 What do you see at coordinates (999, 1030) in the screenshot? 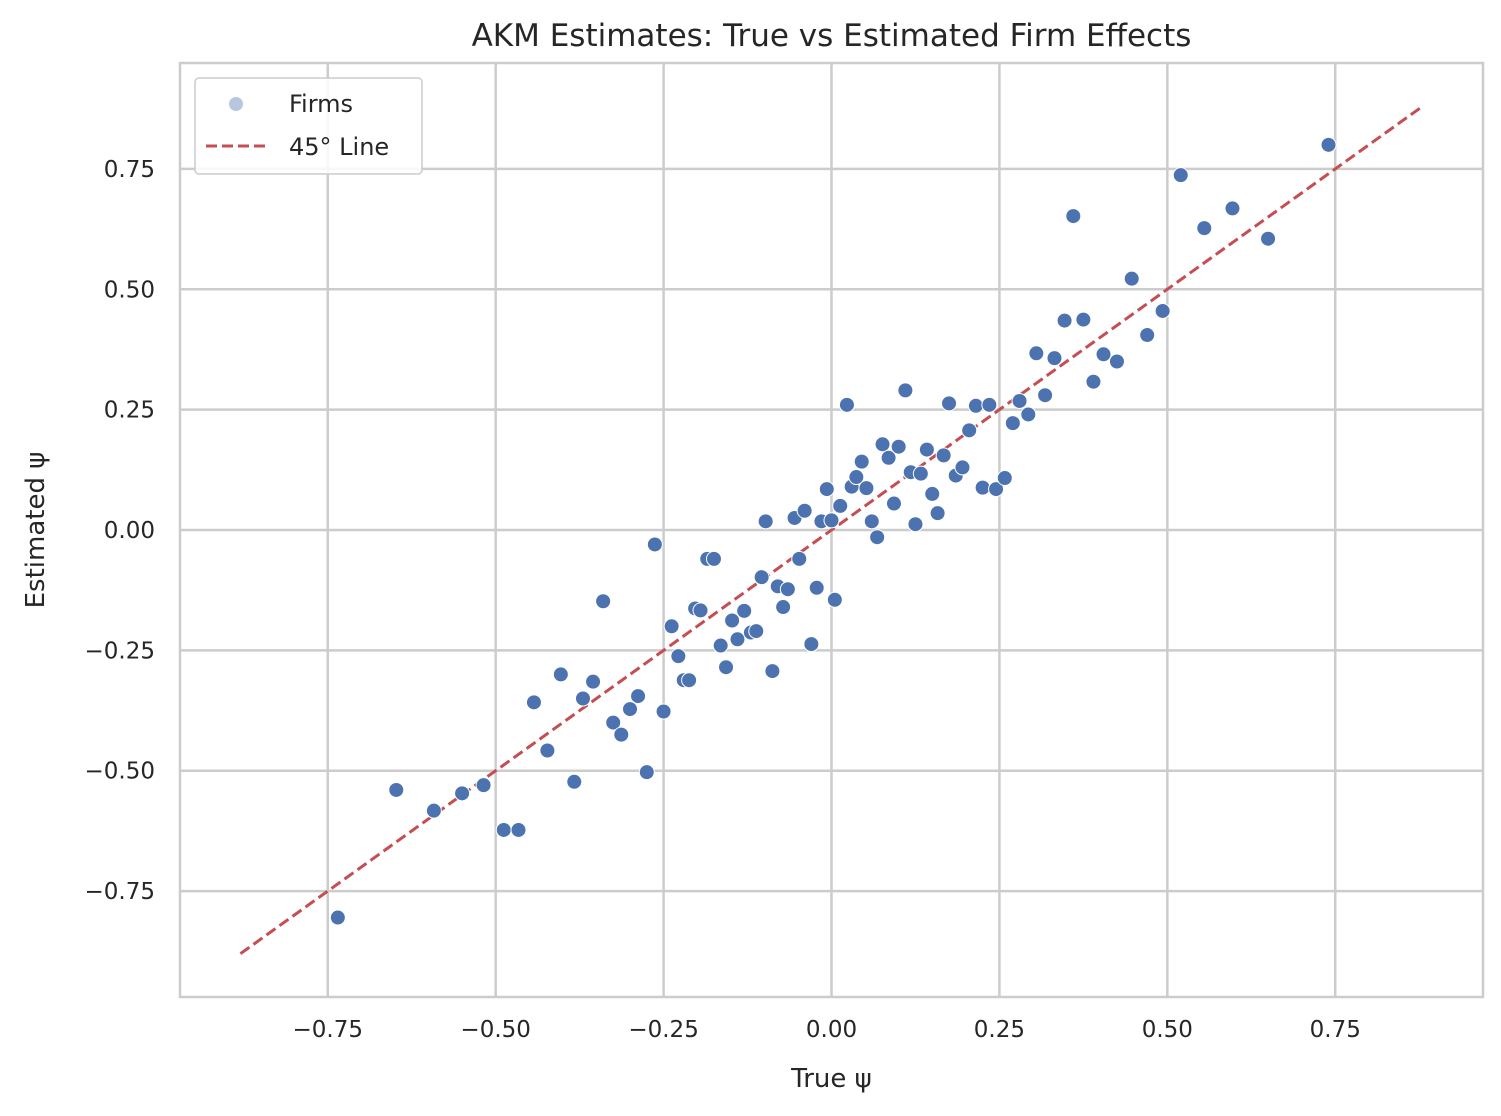
I see `x-tick-label: 0.25` at bounding box center [999, 1030].